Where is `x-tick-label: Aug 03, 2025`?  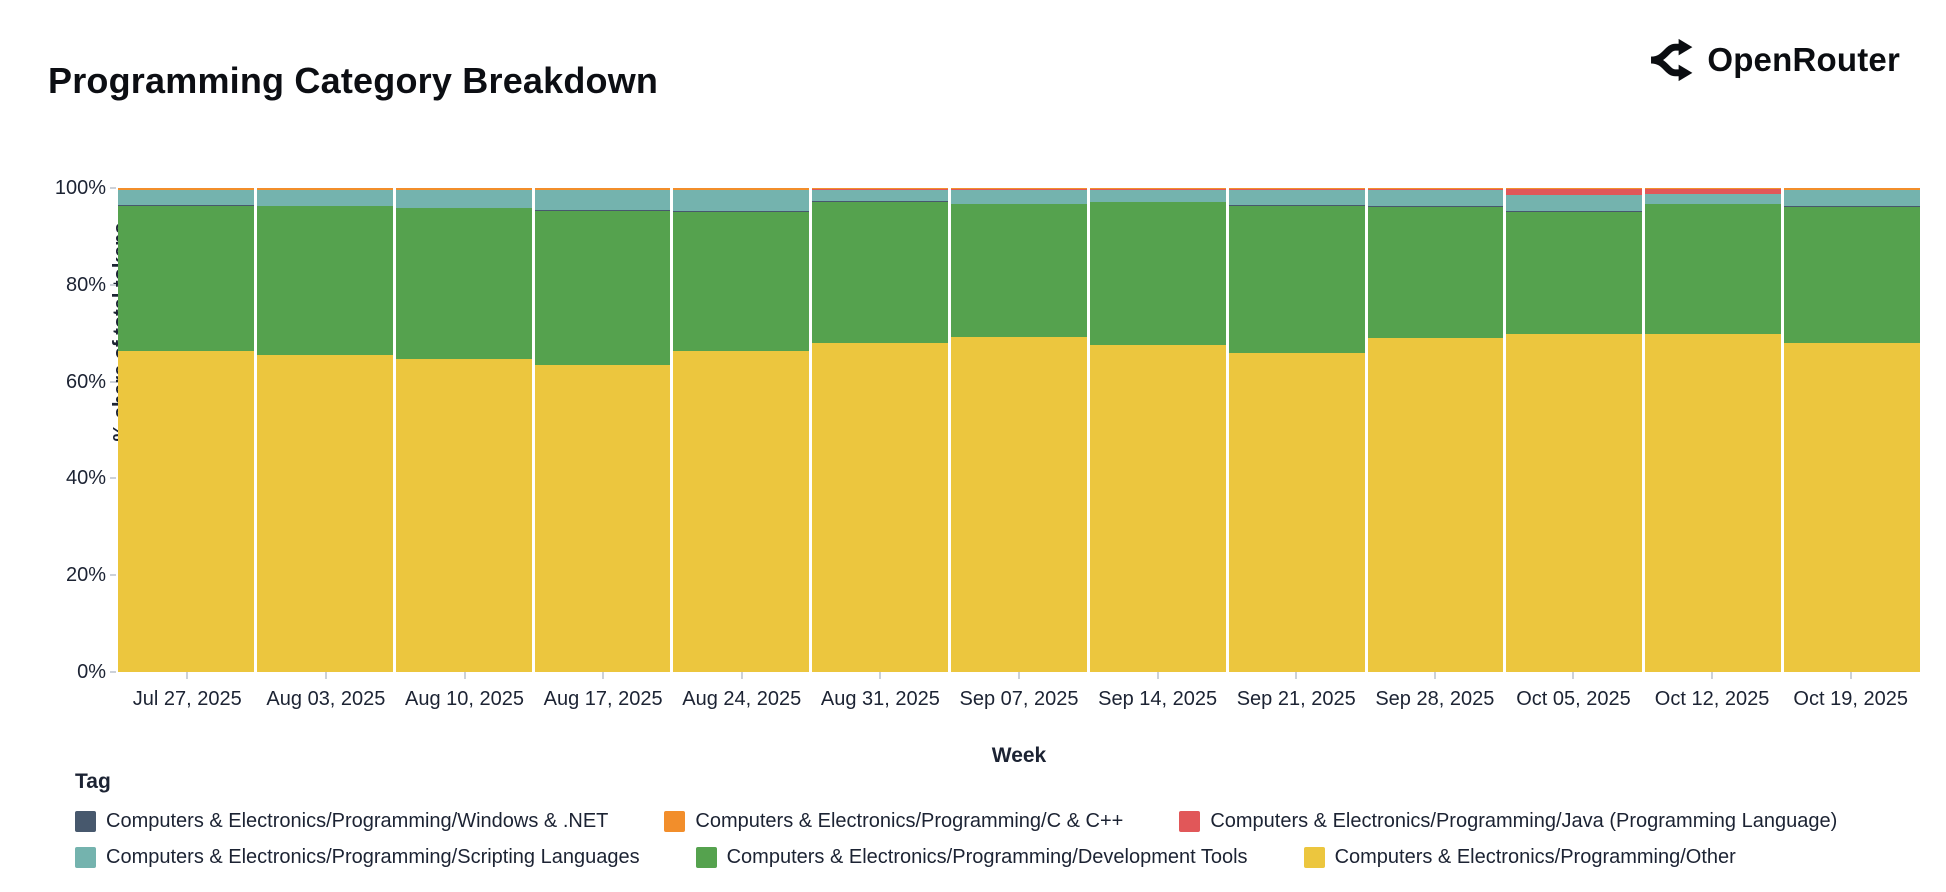 x-tick-label: Aug 03, 2025 is located at coordinates (326, 699).